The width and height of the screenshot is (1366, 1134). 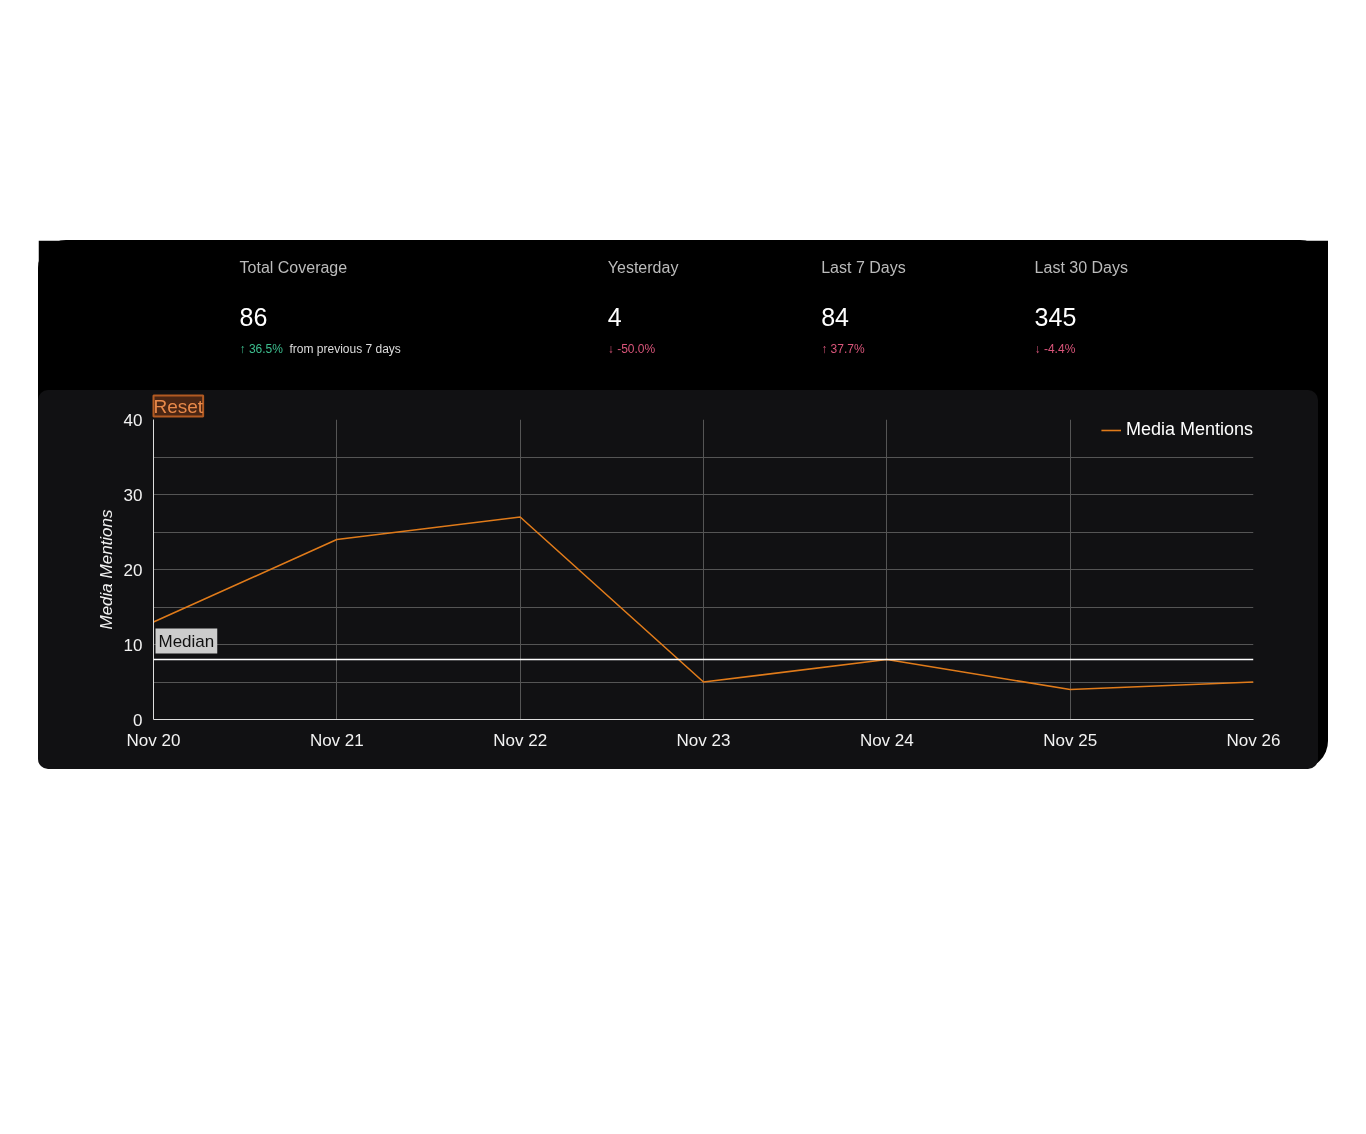 What do you see at coordinates (138, 720) in the screenshot?
I see `y-tick-label: 0` at bounding box center [138, 720].